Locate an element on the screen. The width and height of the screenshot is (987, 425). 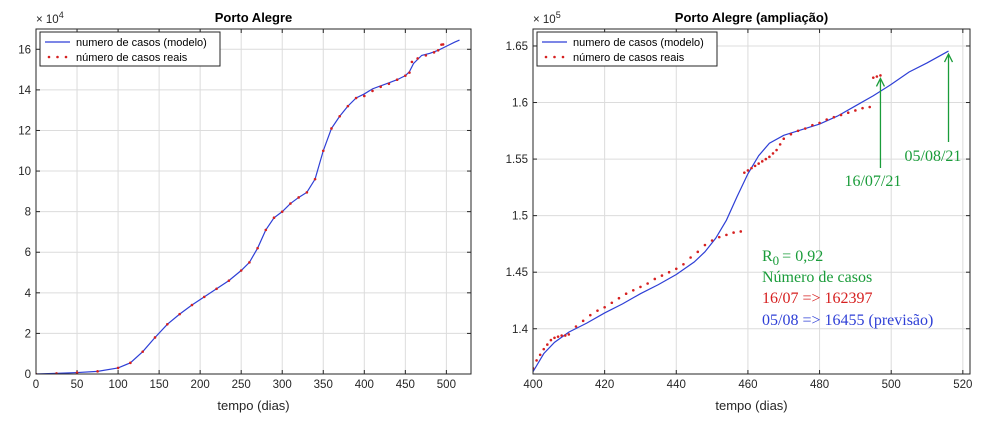
arrow-16-07-head is located at coordinates (880, 81).